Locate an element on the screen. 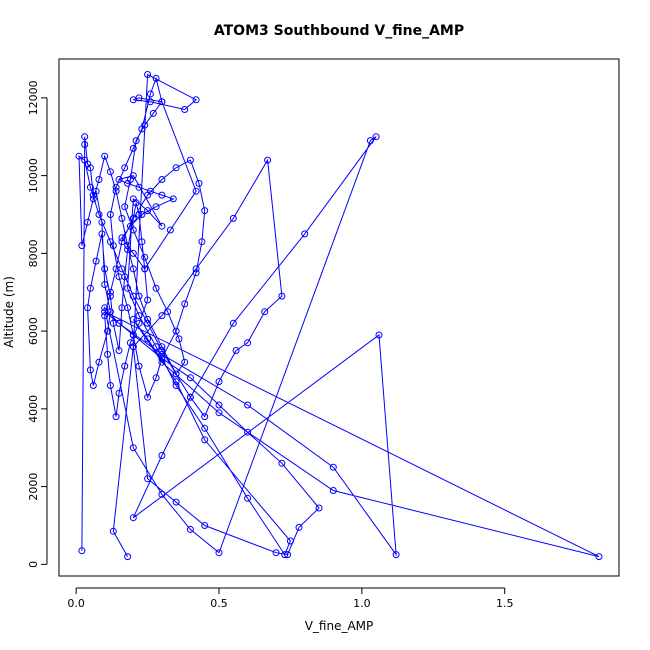  x-axis: 0.0 0.5 1.0 1.5 is located at coordinates (290, 598).